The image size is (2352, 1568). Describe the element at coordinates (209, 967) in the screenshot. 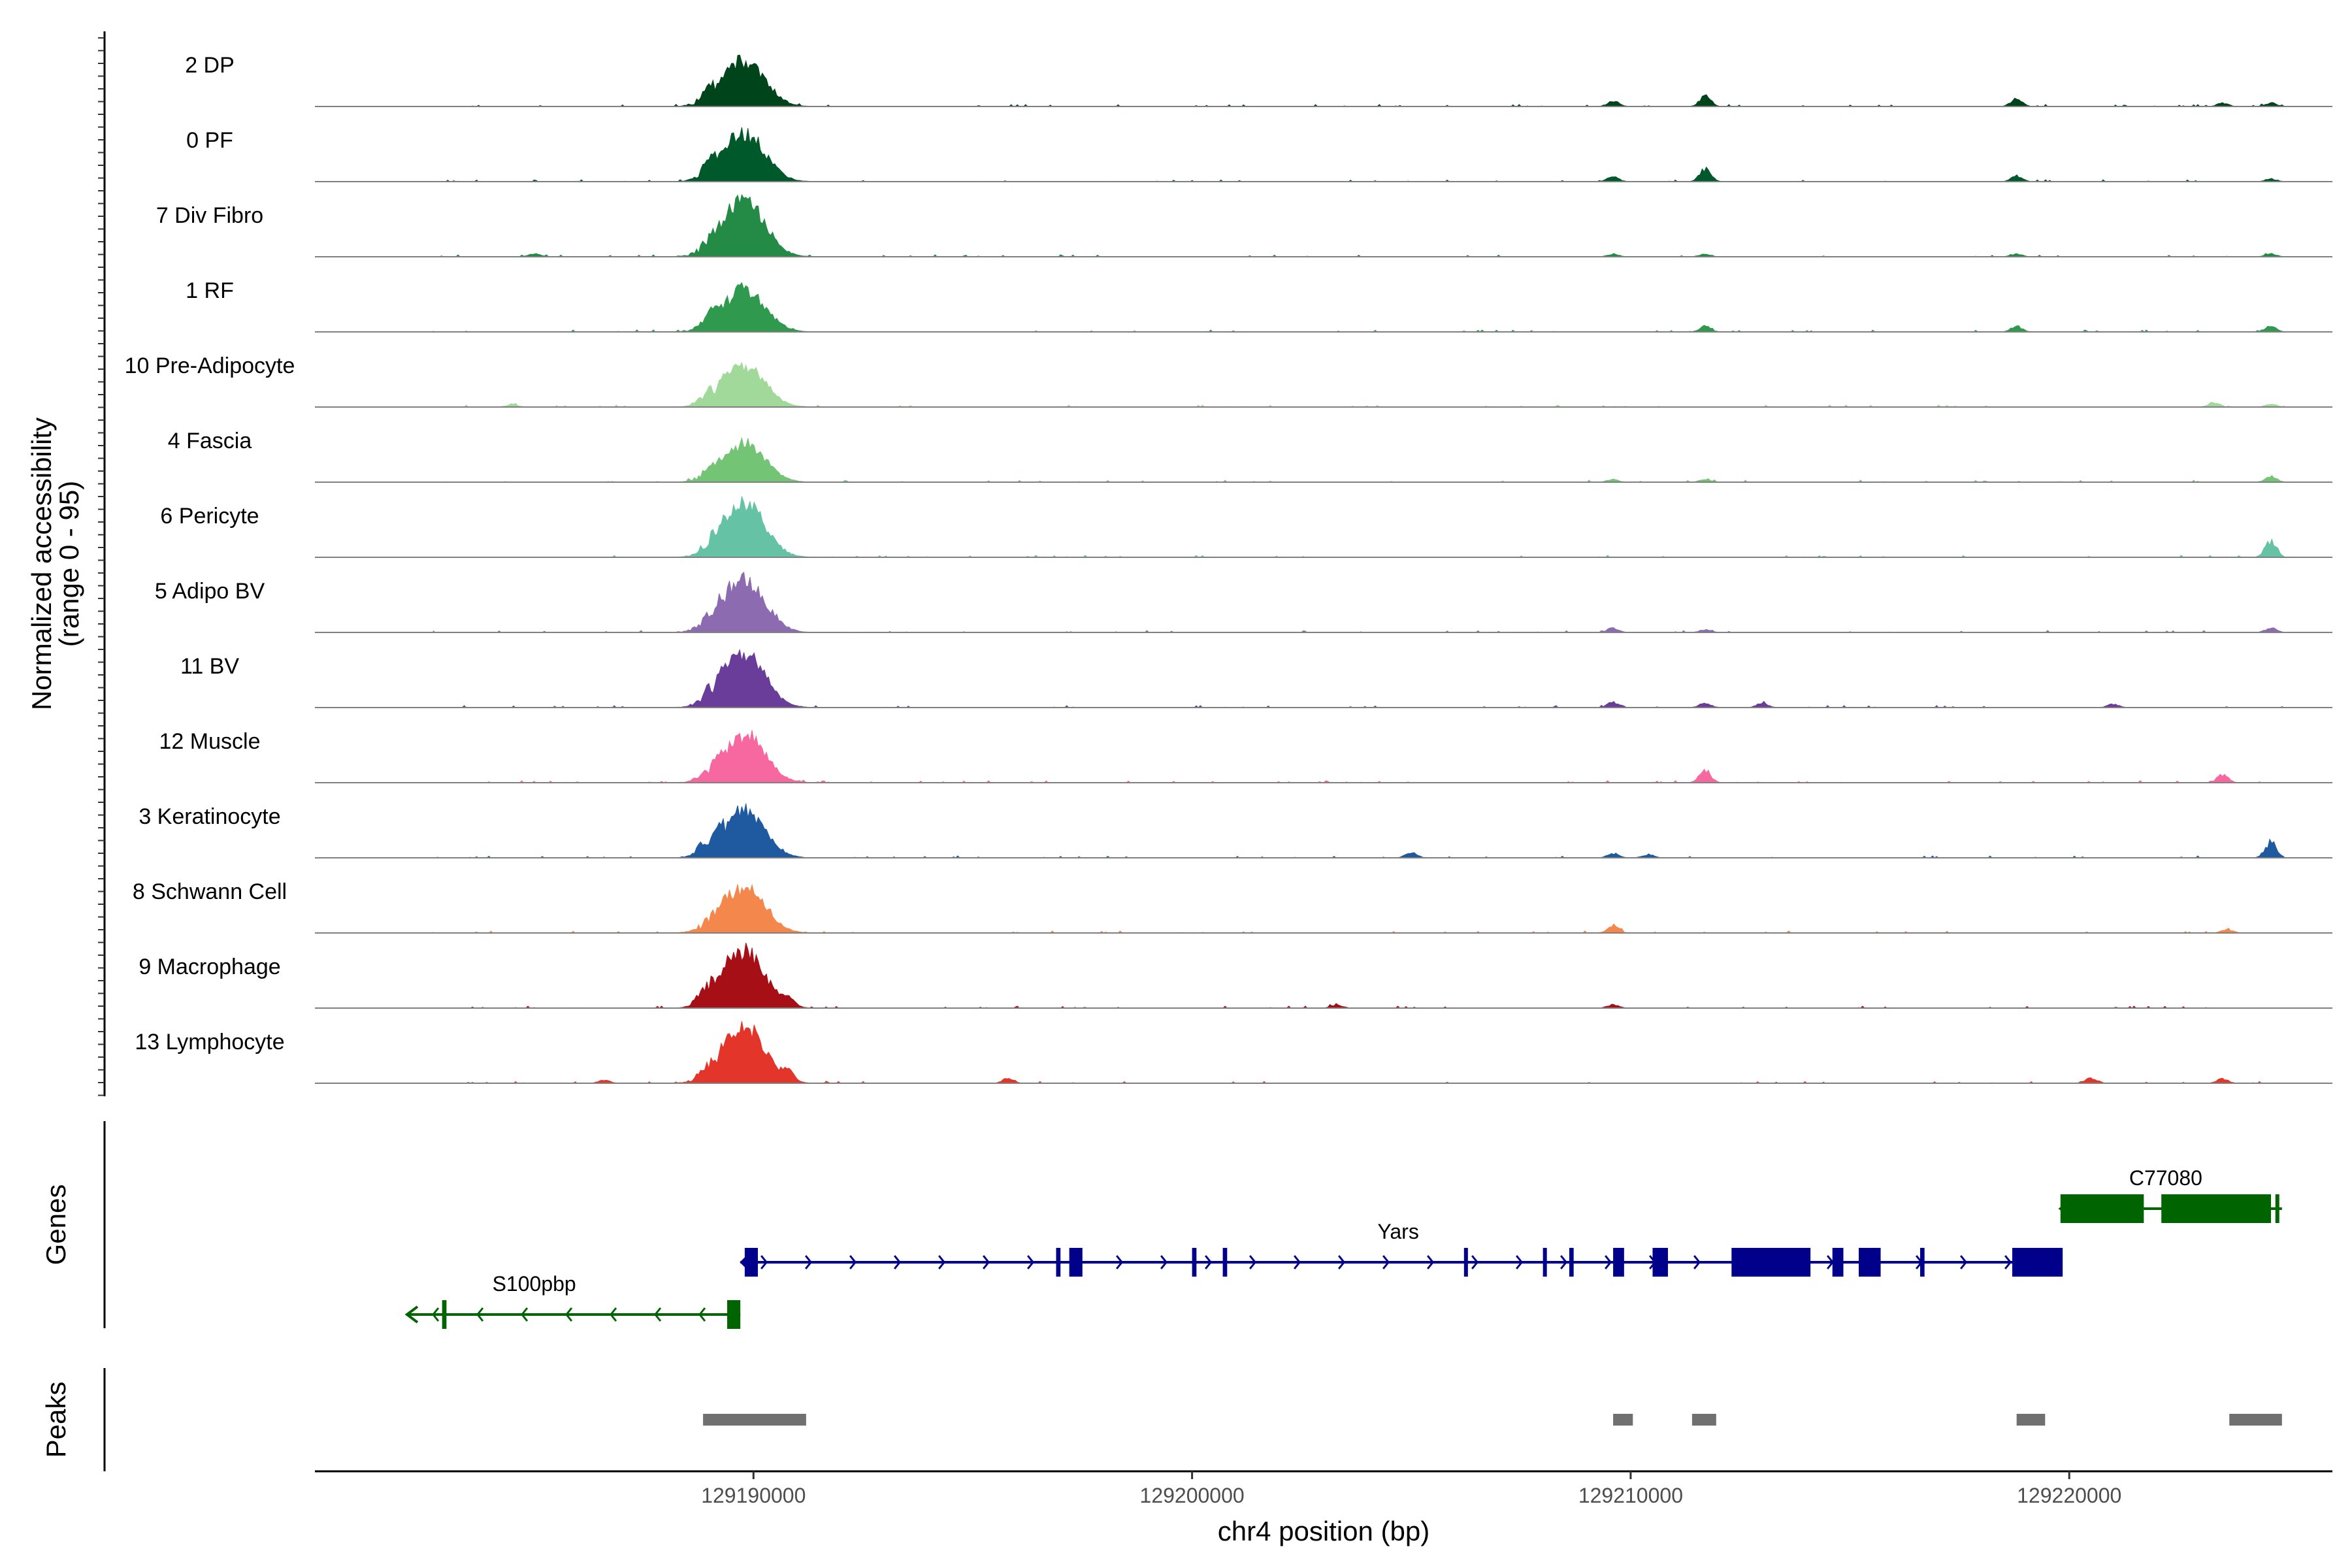

I see `track-label: 9 Macrophage` at that location.